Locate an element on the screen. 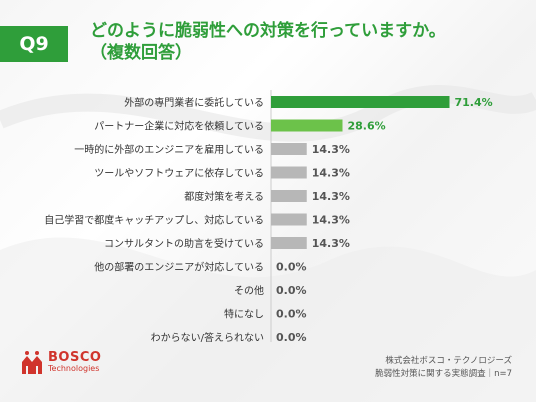 The width and height of the screenshot is (536, 402). category-label: 都度対策を考える is located at coordinates (224, 196).